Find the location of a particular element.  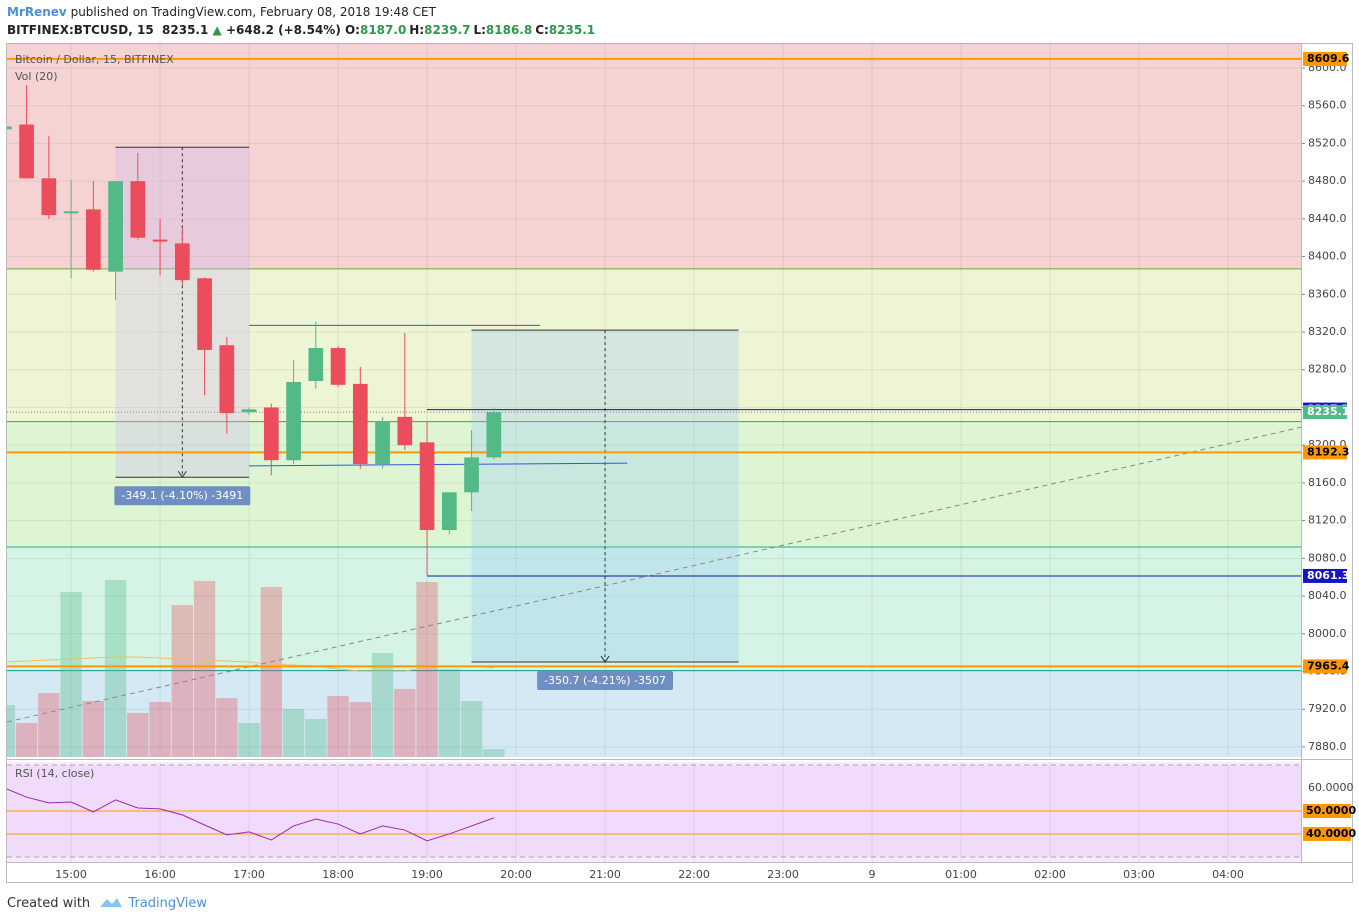

y-tick-label: 8160.0 is located at coordinates (1327, 482).